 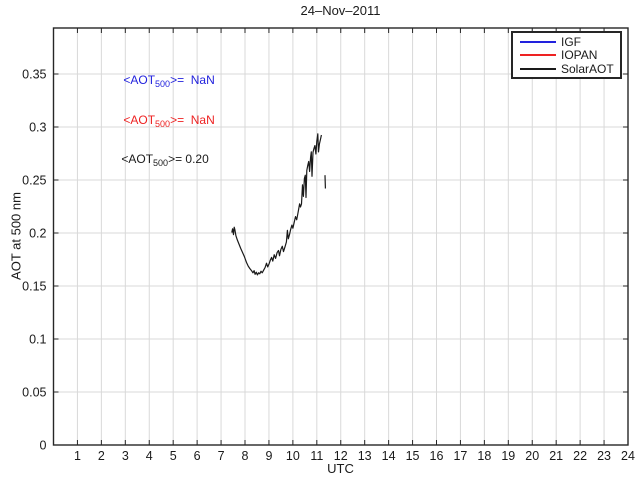 I want to click on svg-text: 19, so click(x=508, y=456).